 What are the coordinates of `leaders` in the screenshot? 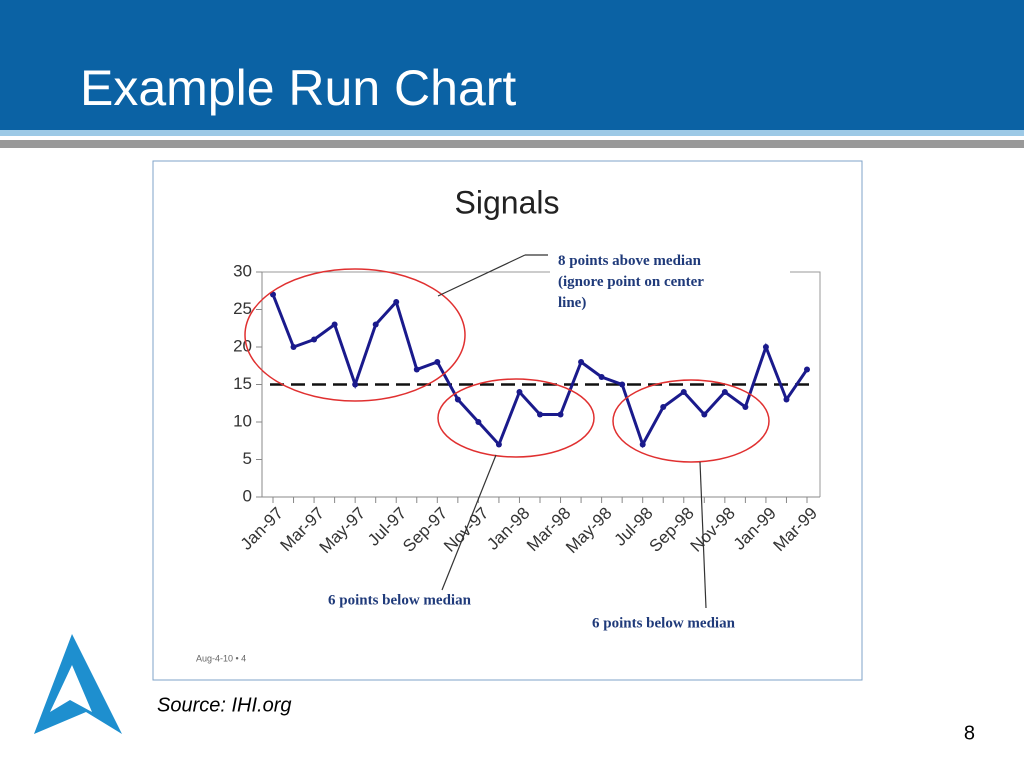 It's located at (572, 431).